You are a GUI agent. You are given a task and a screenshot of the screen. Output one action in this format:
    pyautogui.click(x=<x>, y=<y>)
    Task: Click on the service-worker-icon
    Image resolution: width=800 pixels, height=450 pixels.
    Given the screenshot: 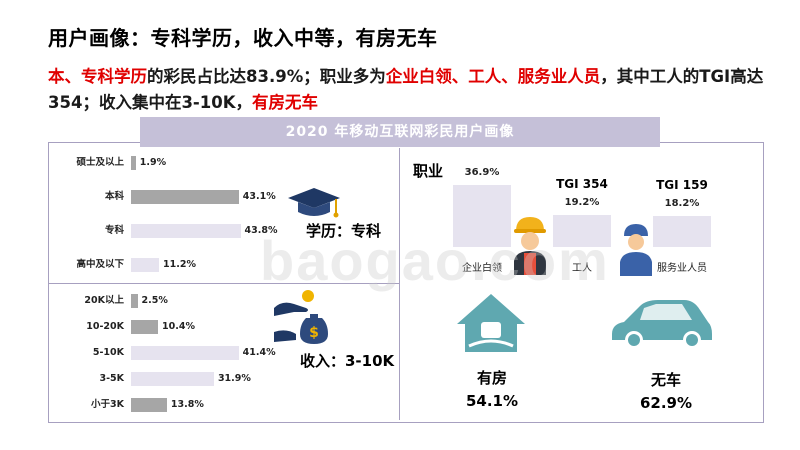 What is the action you would take?
    pyautogui.click(x=636, y=250)
    